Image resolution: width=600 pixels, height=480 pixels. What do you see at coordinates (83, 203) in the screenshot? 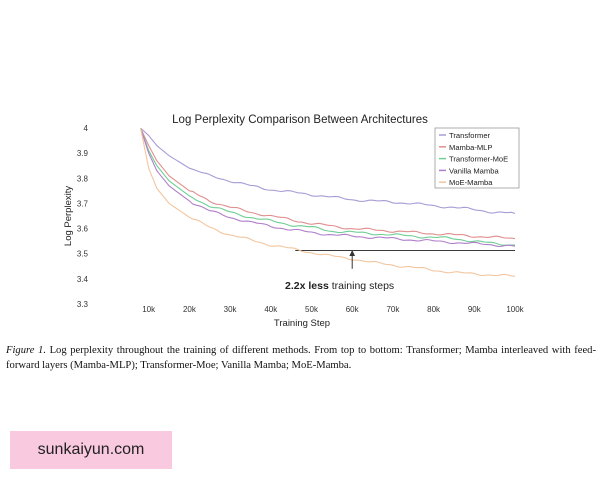
I see `y-tick-label: 3.7` at bounding box center [83, 203].